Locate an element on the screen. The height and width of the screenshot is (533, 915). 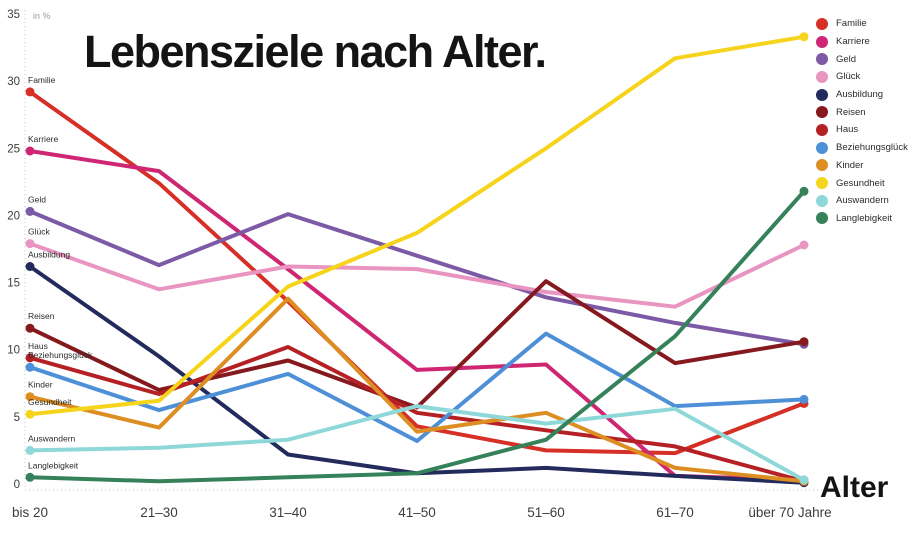
legend-label: Ausbildung is located at coordinates (860, 95).